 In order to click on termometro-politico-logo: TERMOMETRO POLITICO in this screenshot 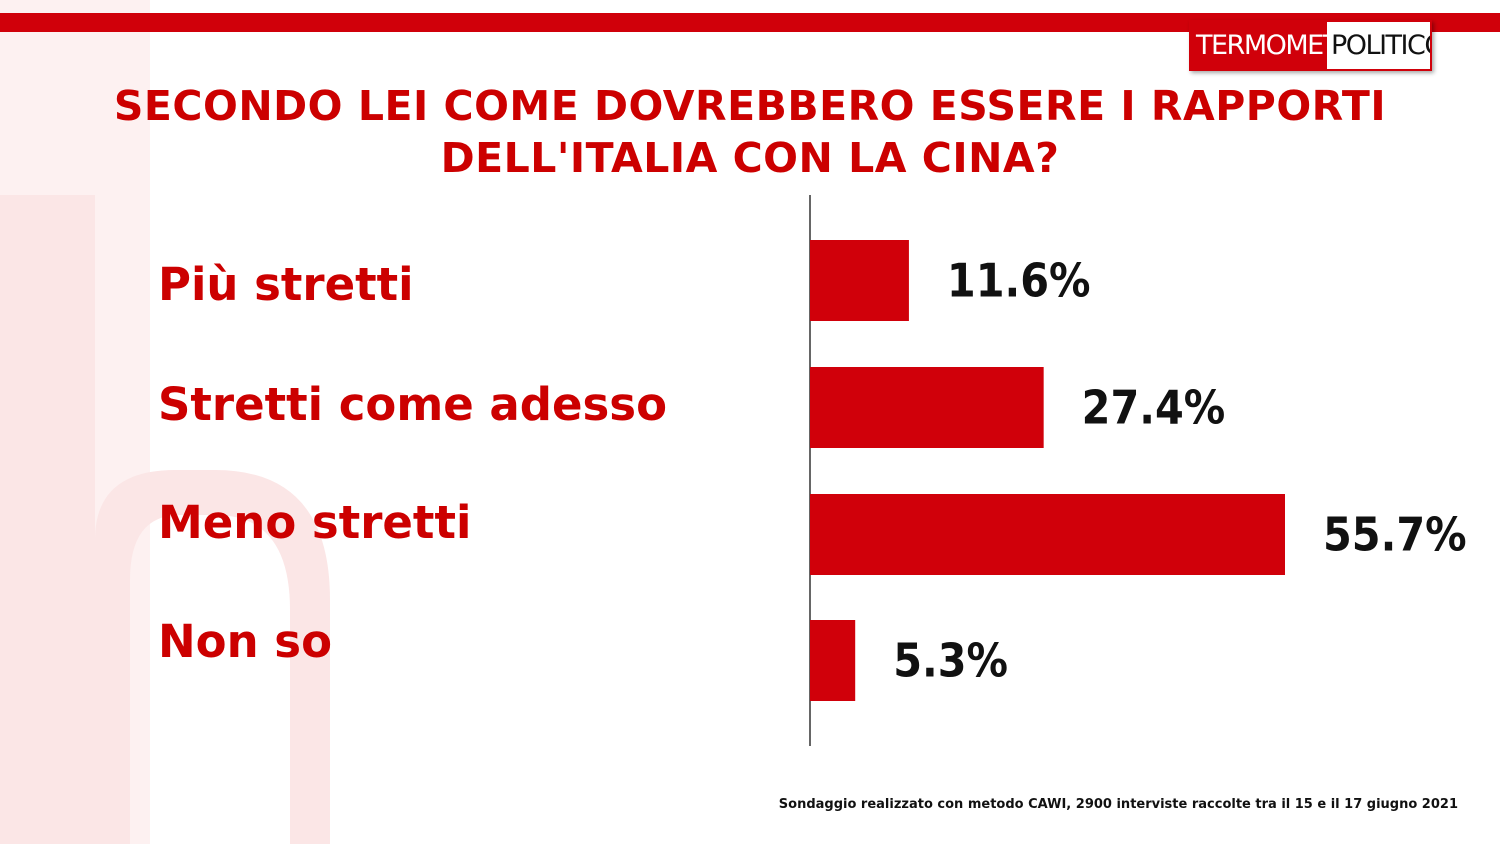, I will do `click(1310, 45)`.